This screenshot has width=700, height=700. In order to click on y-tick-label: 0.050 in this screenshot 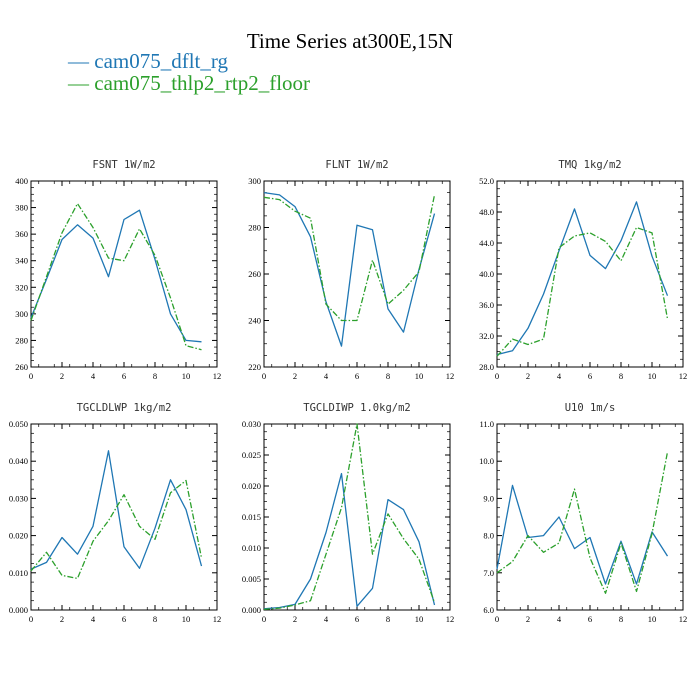, I will do `click(18, 424)`.